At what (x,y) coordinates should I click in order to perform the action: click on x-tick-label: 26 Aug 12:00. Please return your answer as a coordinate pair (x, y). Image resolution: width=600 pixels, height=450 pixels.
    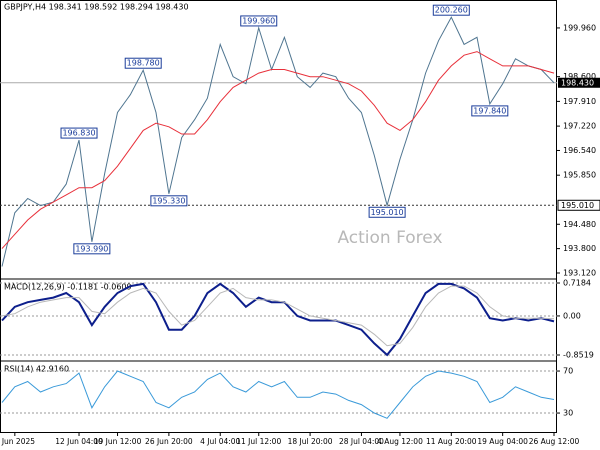
    Looking at the image, I should click on (554, 441).